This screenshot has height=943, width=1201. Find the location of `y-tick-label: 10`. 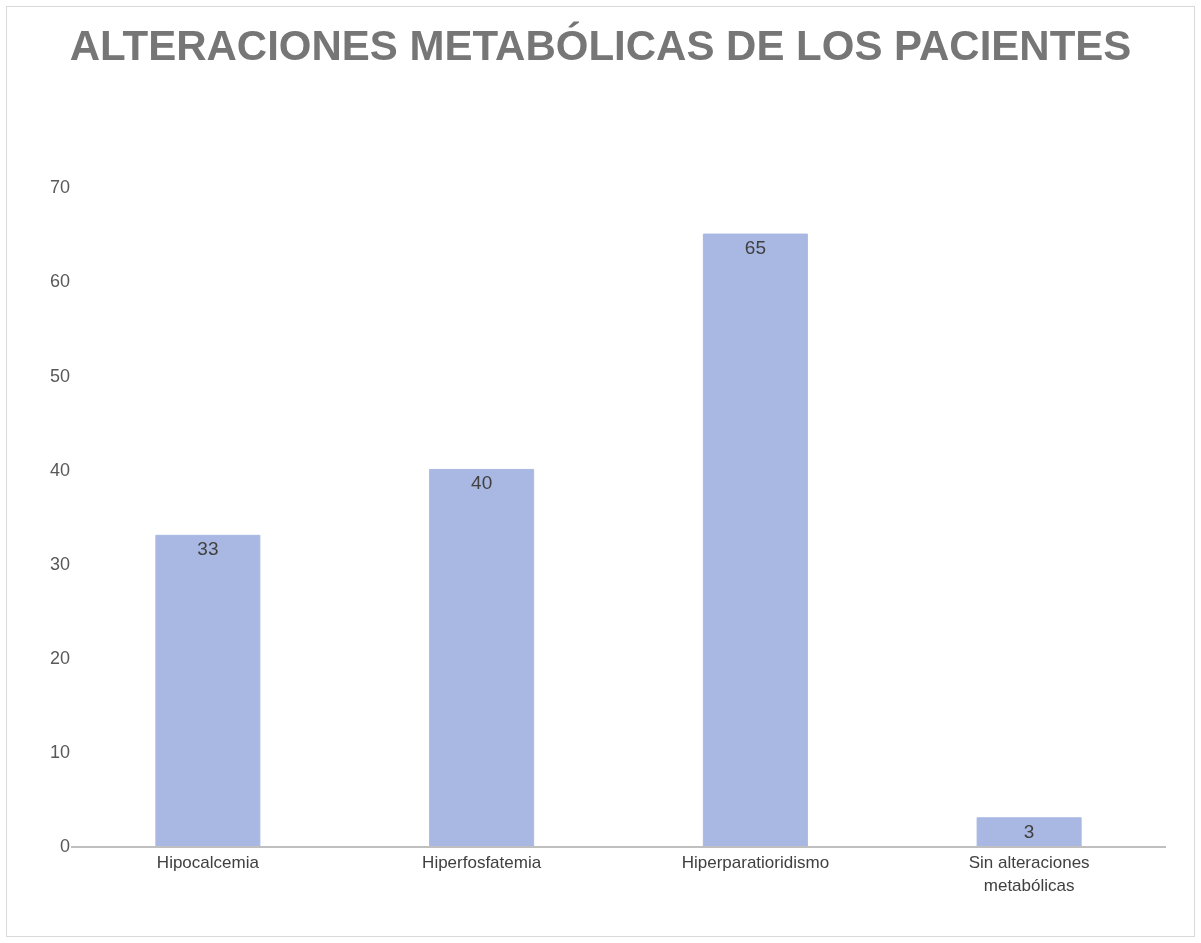

y-tick-label: 10 is located at coordinates (59, 752).